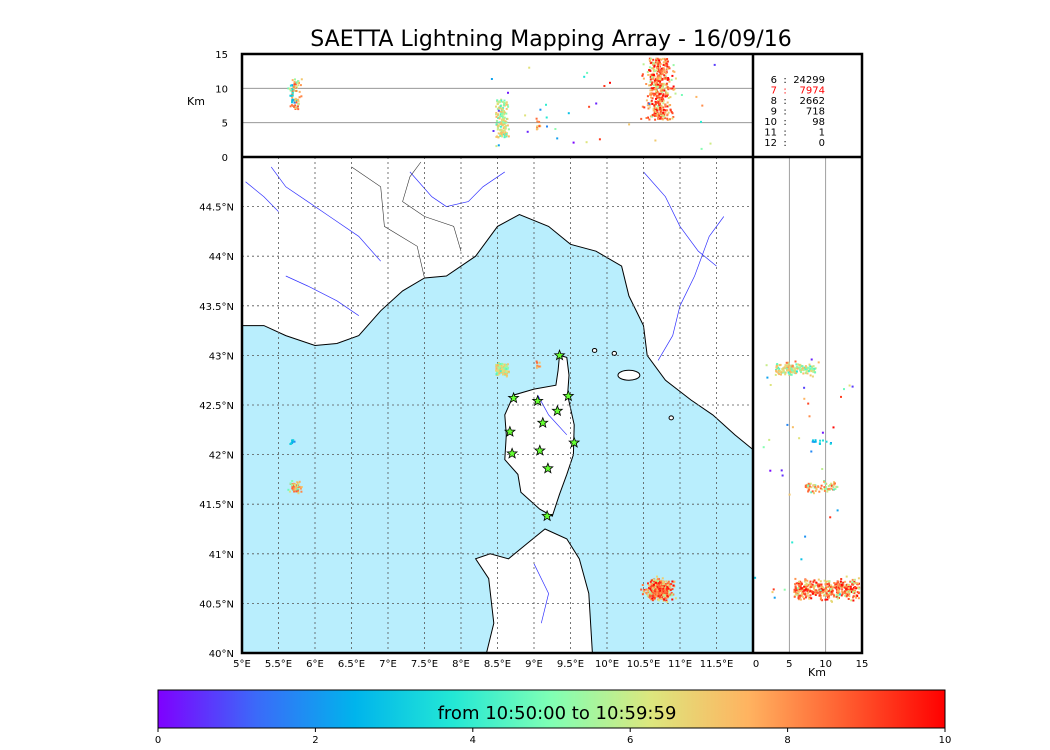 Image resolution: width=1050 pixels, height=750 pixels. Describe the element at coordinates (216, 208) in the screenshot. I see `map-y-tick-label: 44.5°N` at that location.